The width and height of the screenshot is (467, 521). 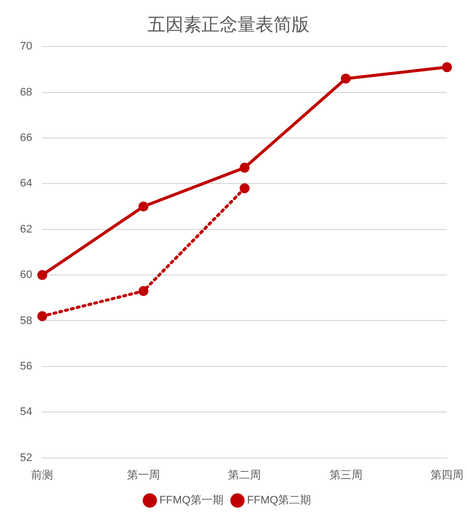 What do you see at coordinates (245, 475) in the screenshot?
I see `x-tick-label: 第二周` at bounding box center [245, 475].